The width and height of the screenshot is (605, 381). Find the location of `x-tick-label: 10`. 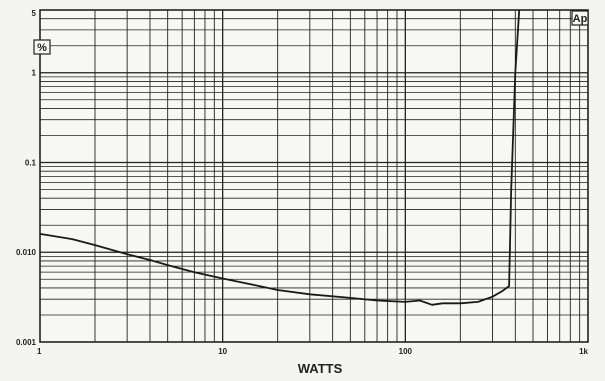

x-tick-label: 10 is located at coordinates (222, 351).